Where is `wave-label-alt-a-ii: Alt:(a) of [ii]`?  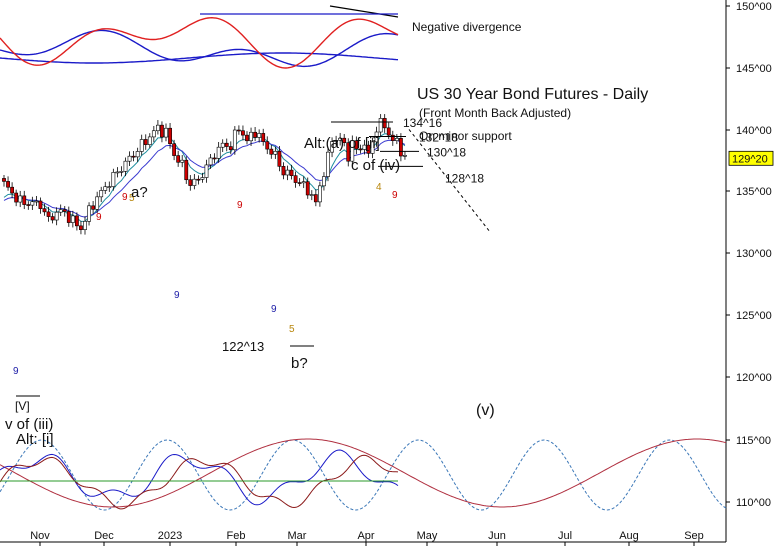
wave-label-alt-a-ii: Alt:(a) of [ii] is located at coordinates (342, 143).